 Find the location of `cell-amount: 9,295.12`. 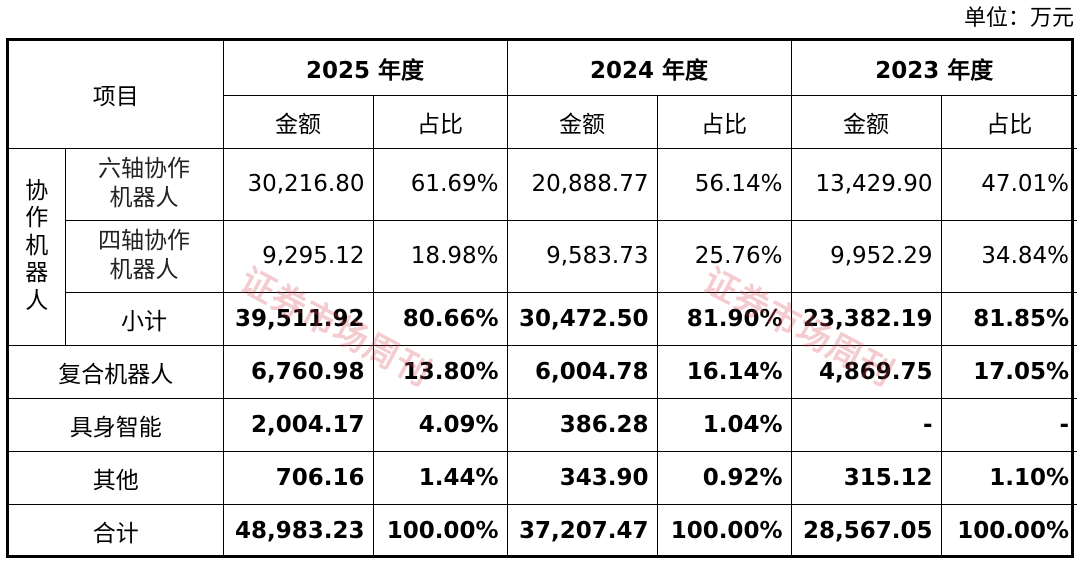

cell-amount: 9,295.12 is located at coordinates (298, 256).